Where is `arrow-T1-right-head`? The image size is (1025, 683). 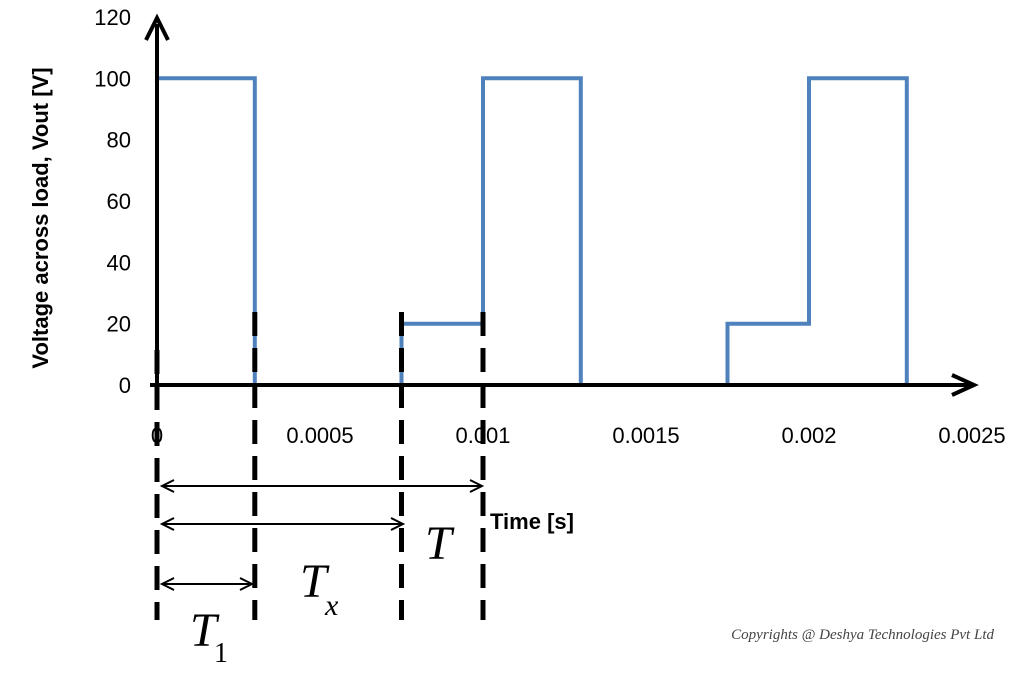
arrow-T1-right-head is located at coordinates (247, 584).